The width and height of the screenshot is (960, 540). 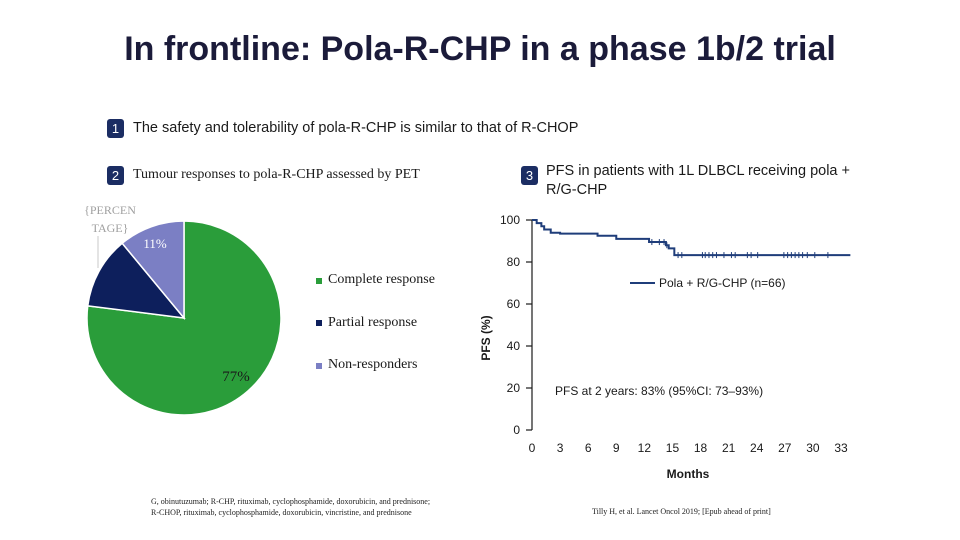 I want to click on km-y-axis-label: PFS (%), so click(x=486, y=337).